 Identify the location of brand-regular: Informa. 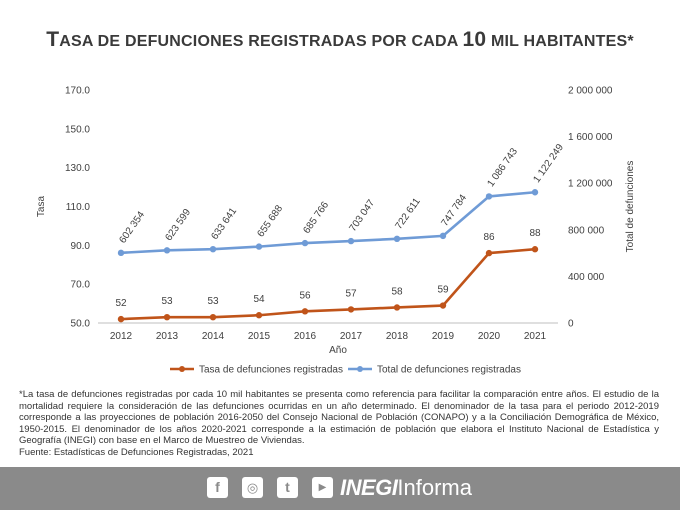
(434, 487).